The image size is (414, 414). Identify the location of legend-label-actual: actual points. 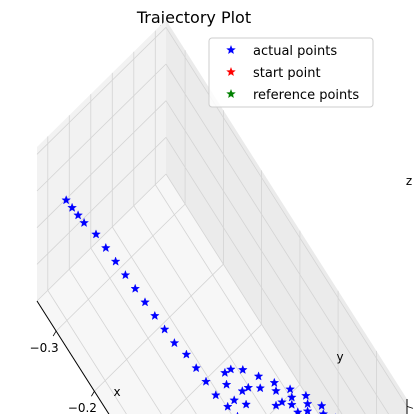
(295, 51).